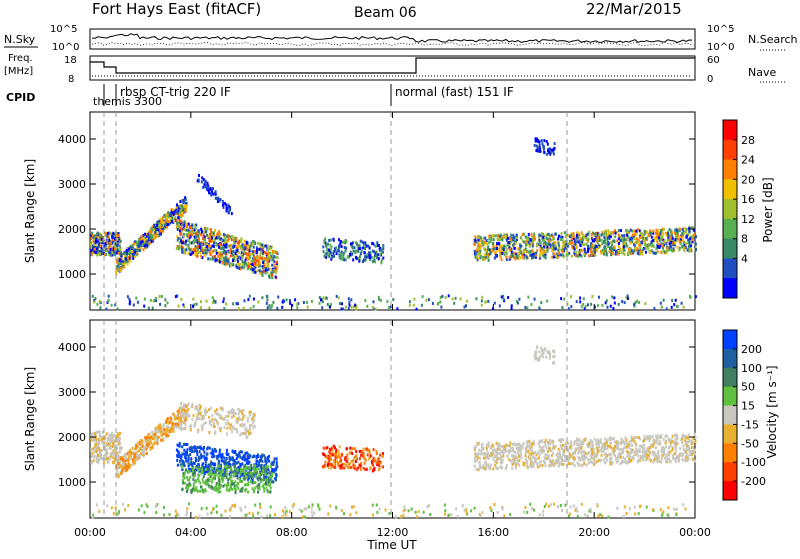  What do you see at coordinates (713, 60) in the screenshot?
I see `nave-tick-top: 60` at bounding box center [713, 60].